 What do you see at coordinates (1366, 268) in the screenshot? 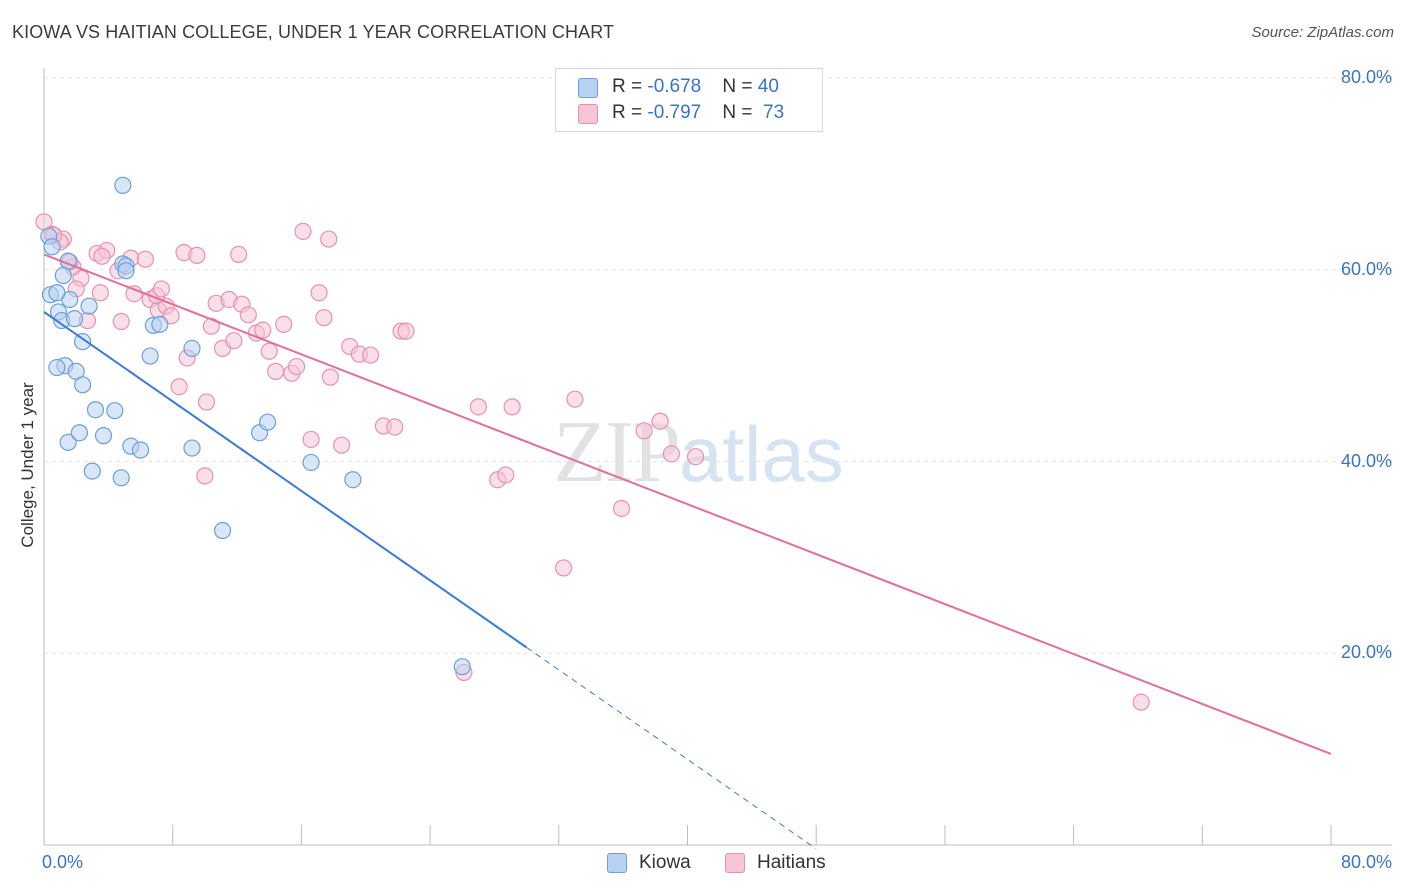
I see `y-tick-label-60: 60.0%` at bounding box center [1366, 268].